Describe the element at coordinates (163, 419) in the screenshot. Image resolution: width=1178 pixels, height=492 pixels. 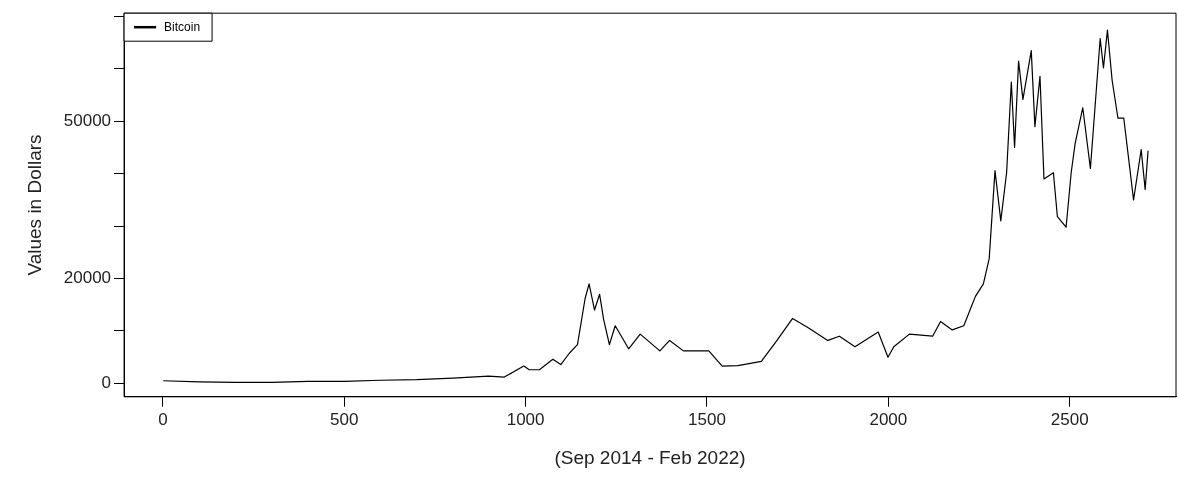
I see `x-tick-label: 0` at that location.